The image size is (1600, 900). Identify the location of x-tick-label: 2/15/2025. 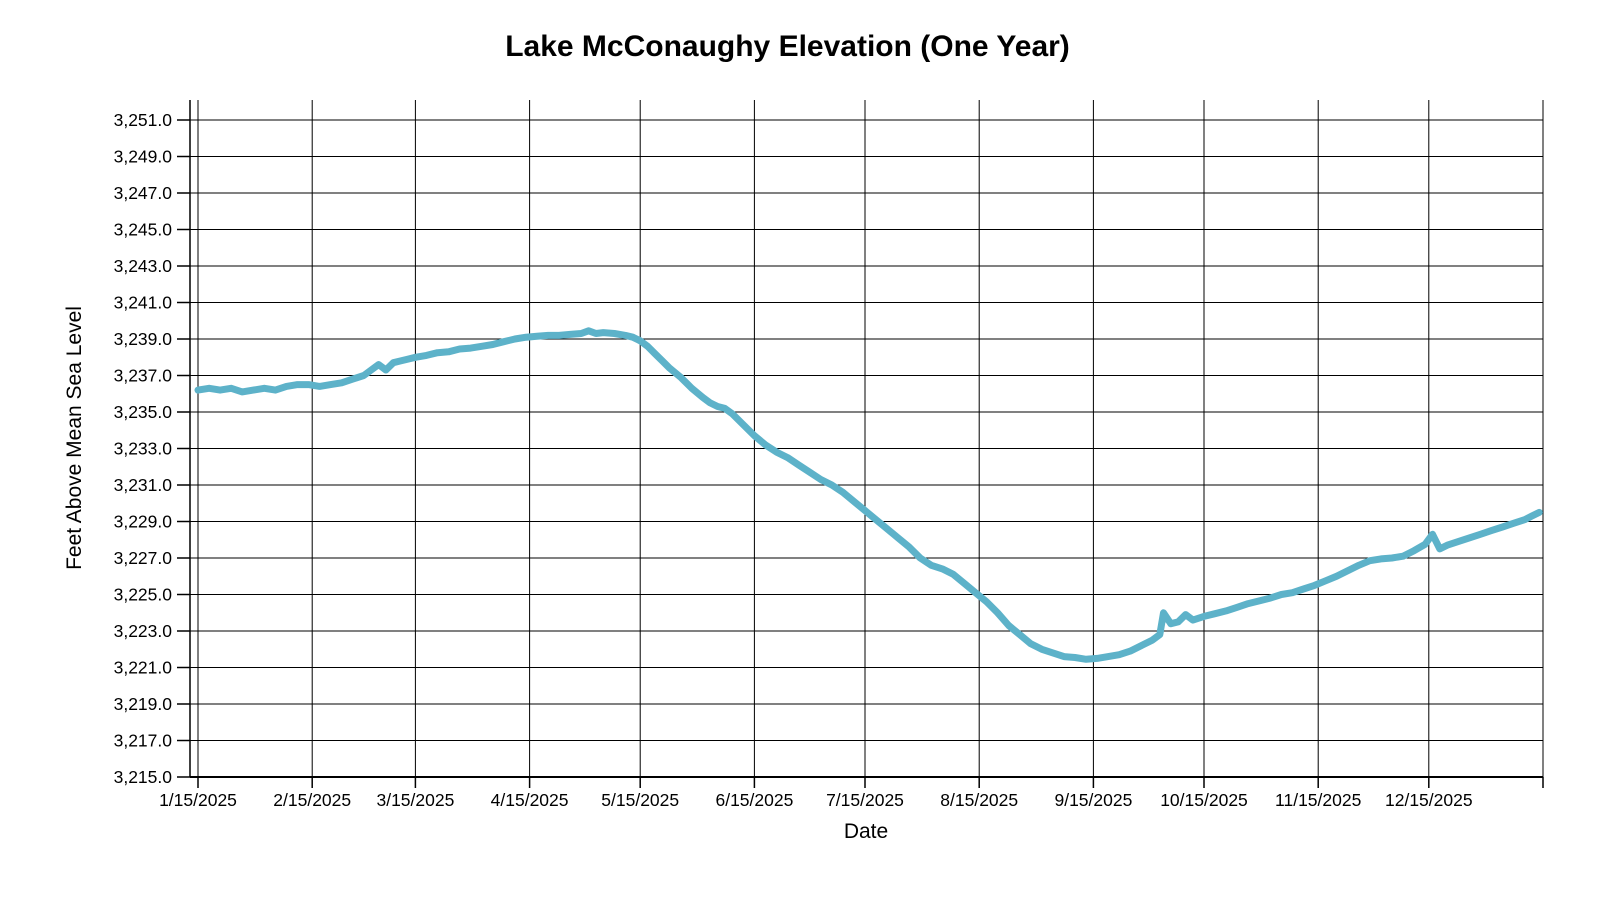
(312, 800).